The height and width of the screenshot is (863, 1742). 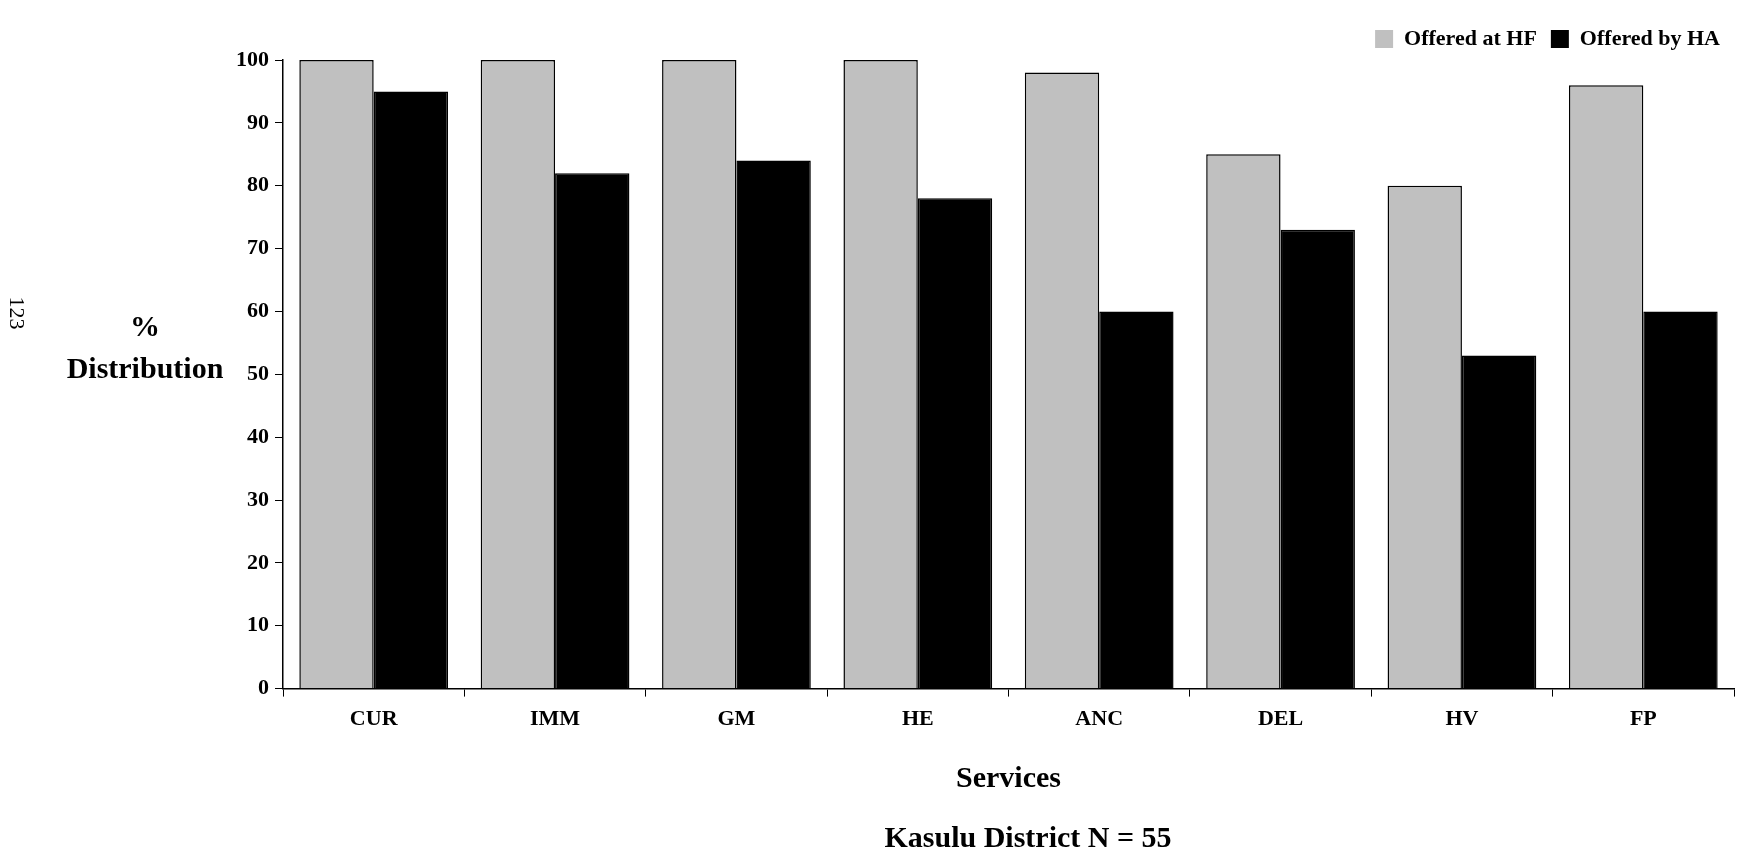 I want to click on y-tick-label: 50, so click(x=258, y=372).